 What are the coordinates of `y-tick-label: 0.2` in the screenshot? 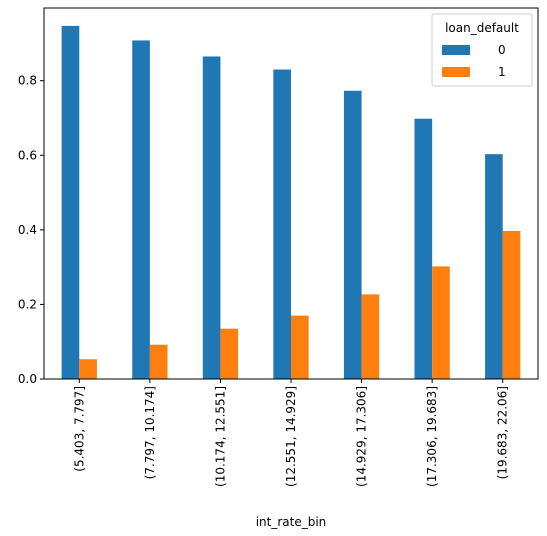 It's located at (27, 304).